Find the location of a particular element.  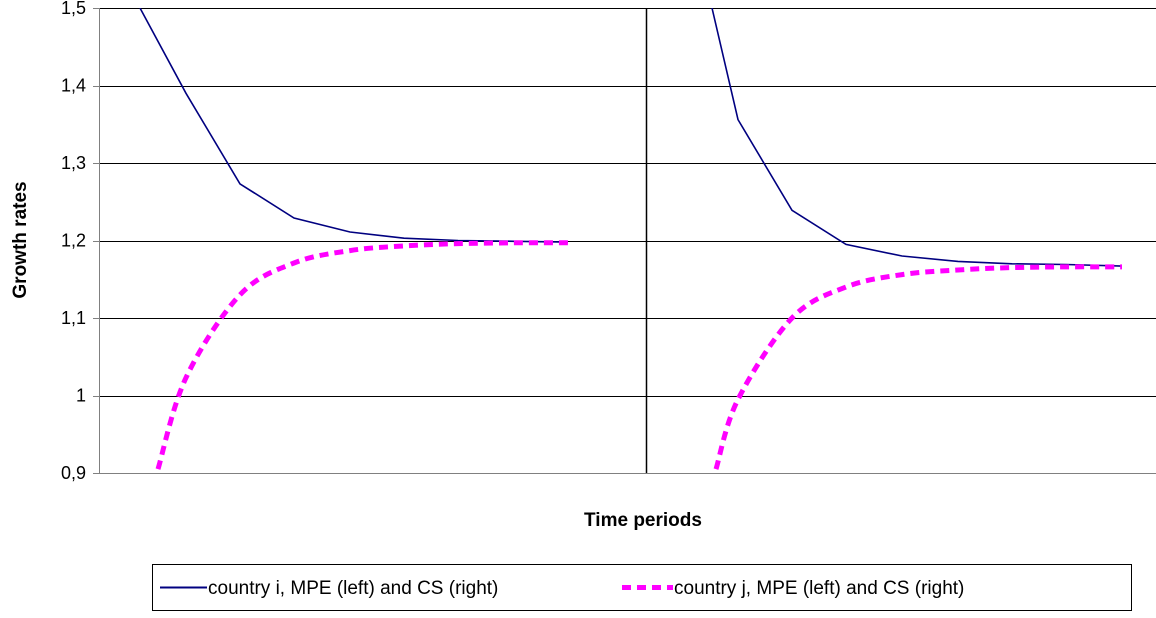

series-country-i-right-line is located at coordinates (917, 137).